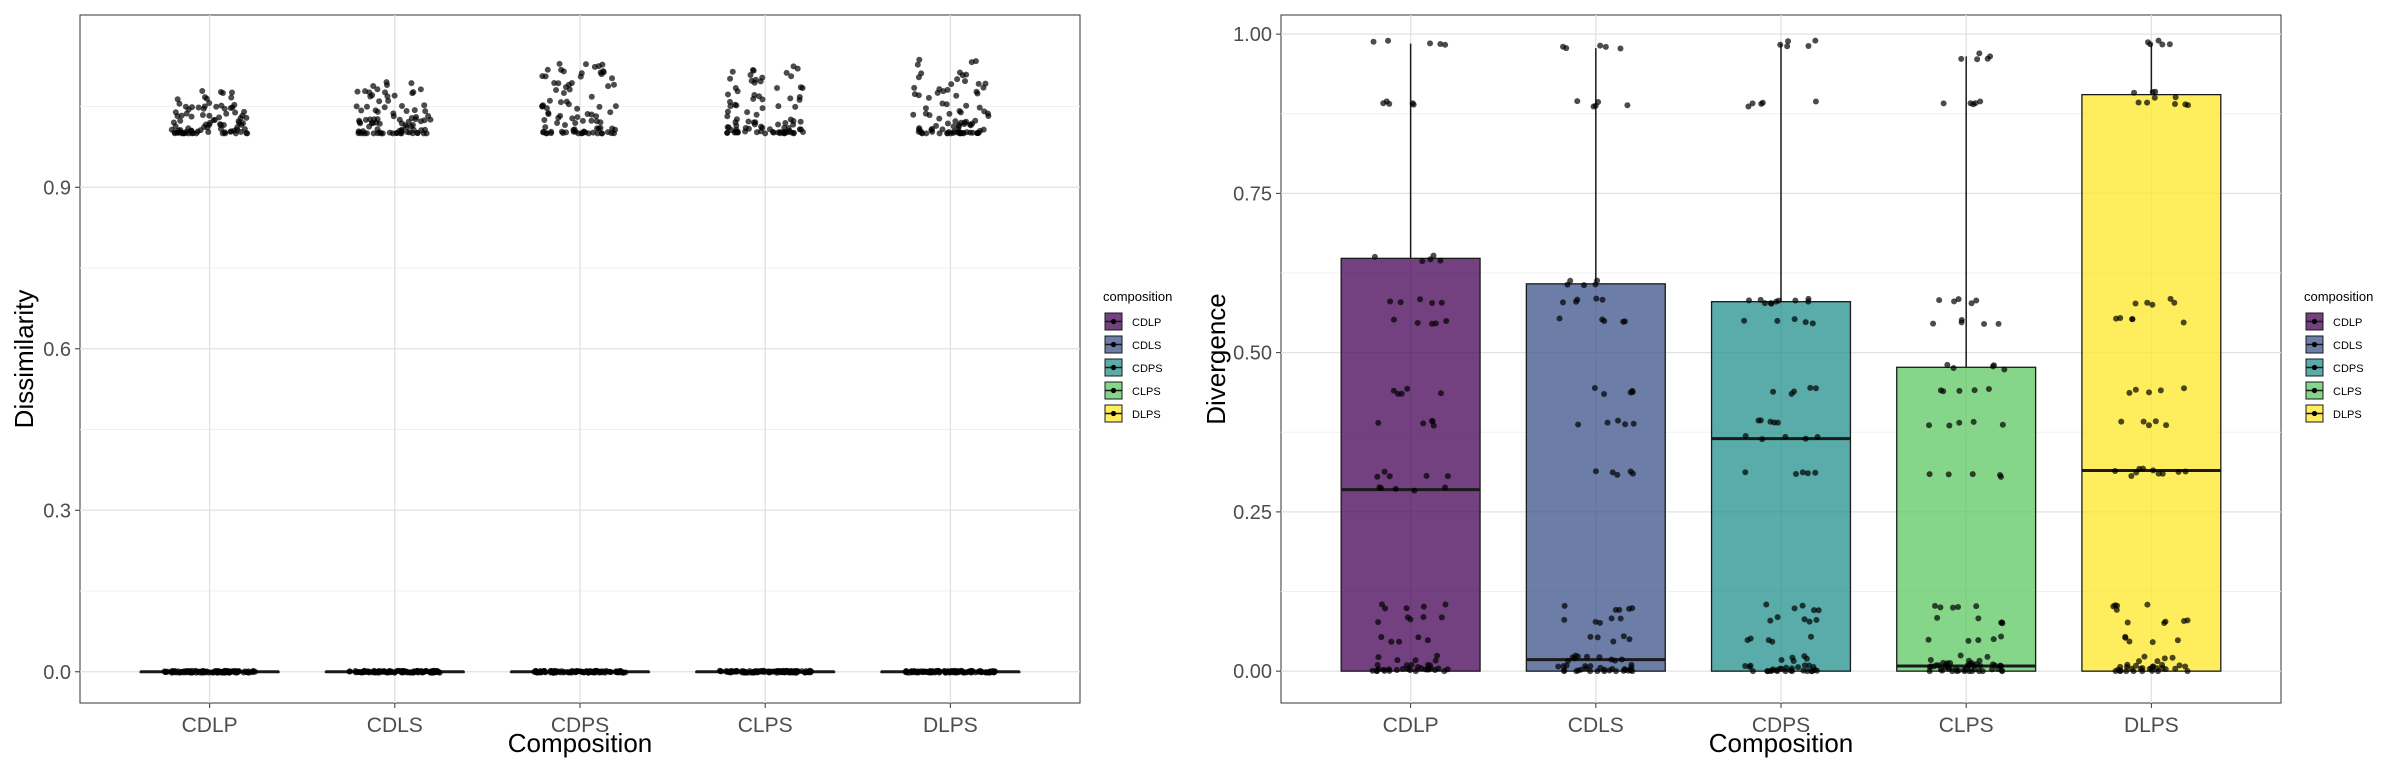 This screenshot has width=2400, height=773. Describe the element at coordinates (24, 359) in the screenshot. I see `left-y-axis-title: Dissimilarity` at that location.